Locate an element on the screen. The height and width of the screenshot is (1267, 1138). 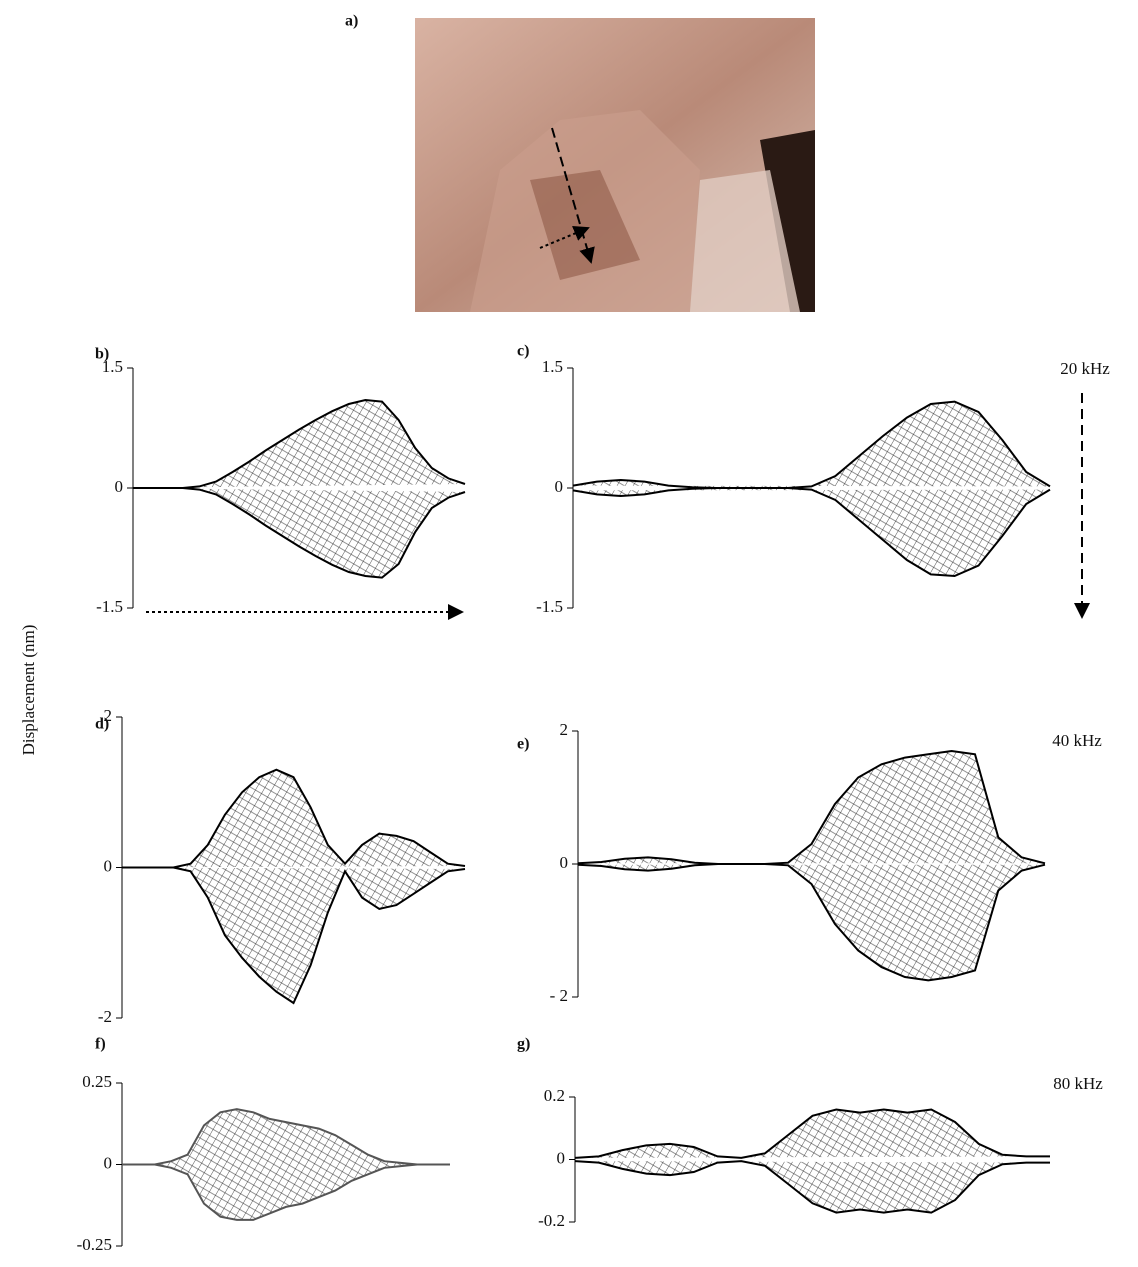
panel-label: f) is located at coordinates (100, 1044).